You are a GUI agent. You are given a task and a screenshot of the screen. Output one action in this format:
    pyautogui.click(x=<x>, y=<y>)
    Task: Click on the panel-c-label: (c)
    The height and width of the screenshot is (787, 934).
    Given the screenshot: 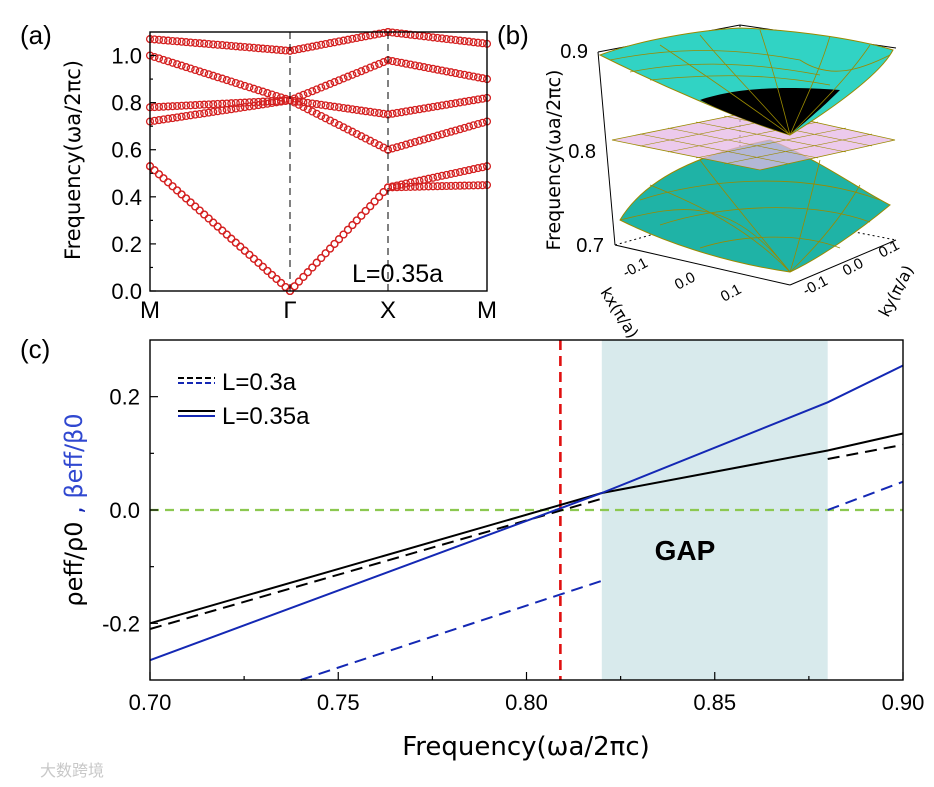 What is the action you would take?
    pyautogui.click(x=35, y=349)
    